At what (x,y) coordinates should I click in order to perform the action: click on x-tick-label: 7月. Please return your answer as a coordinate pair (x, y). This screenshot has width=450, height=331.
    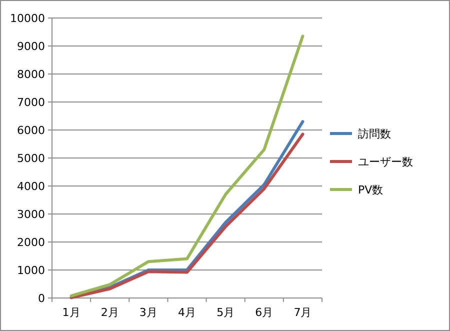
    Looking at the image, I should click on (303, 312).